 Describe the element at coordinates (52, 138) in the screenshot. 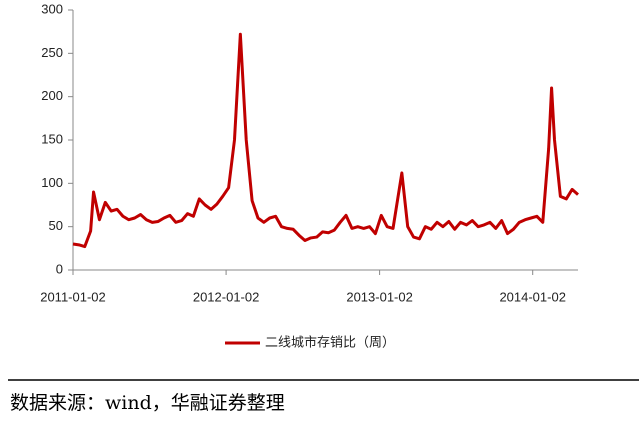

I see `y-tick-label: 150` at that location.